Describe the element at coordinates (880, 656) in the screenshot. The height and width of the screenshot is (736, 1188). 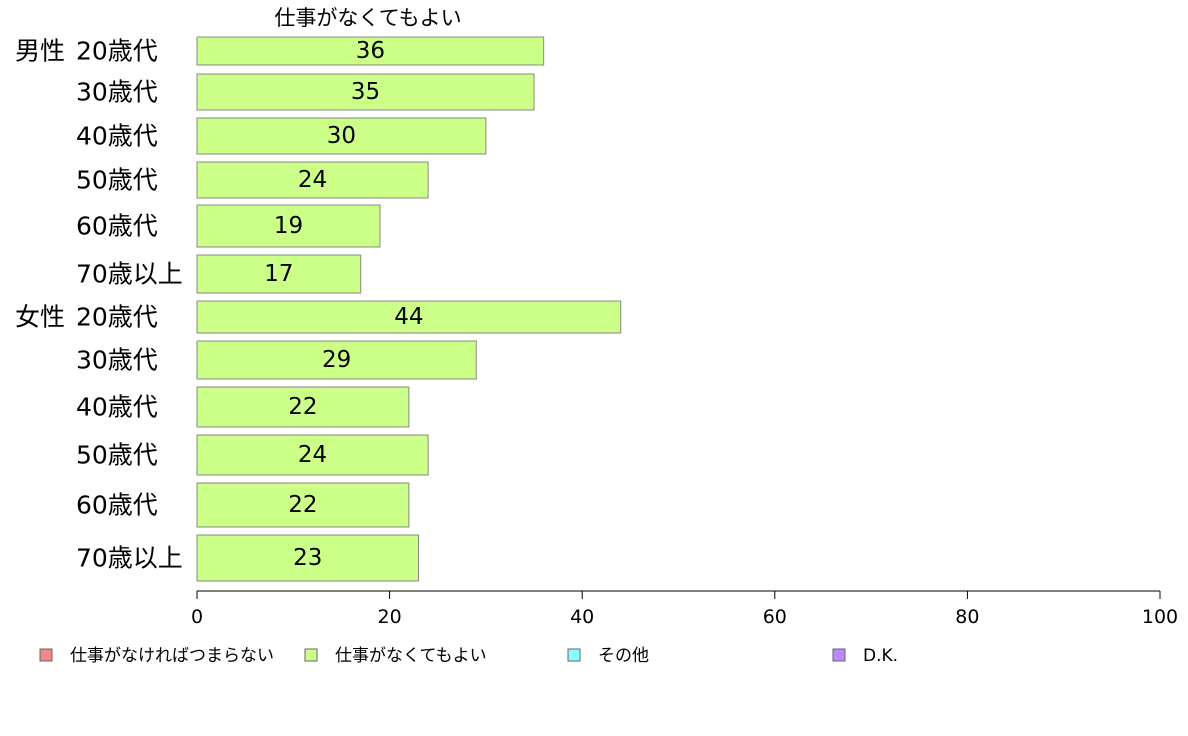
I see `legend-label: D.K.` at that location.